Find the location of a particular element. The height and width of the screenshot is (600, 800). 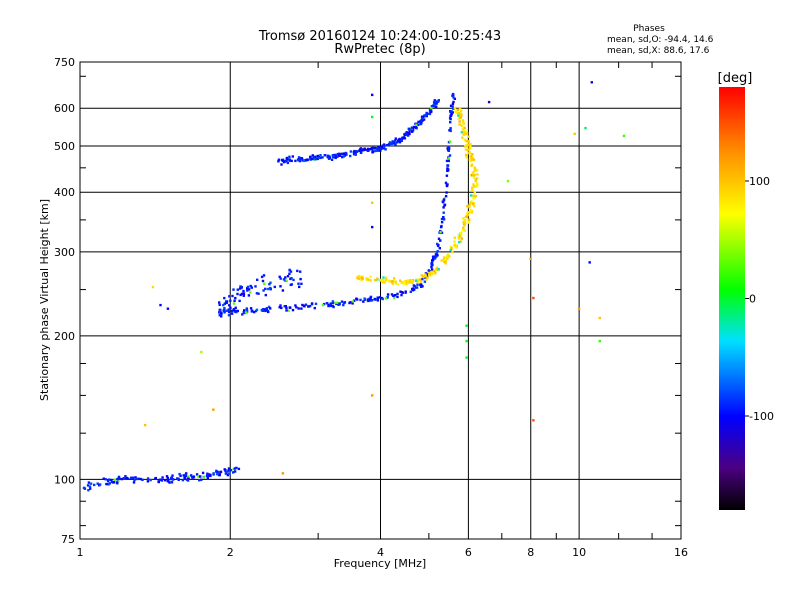

y-axis-label: Stationary phase Virtual Height [km] is located at coordinates (44, 300).